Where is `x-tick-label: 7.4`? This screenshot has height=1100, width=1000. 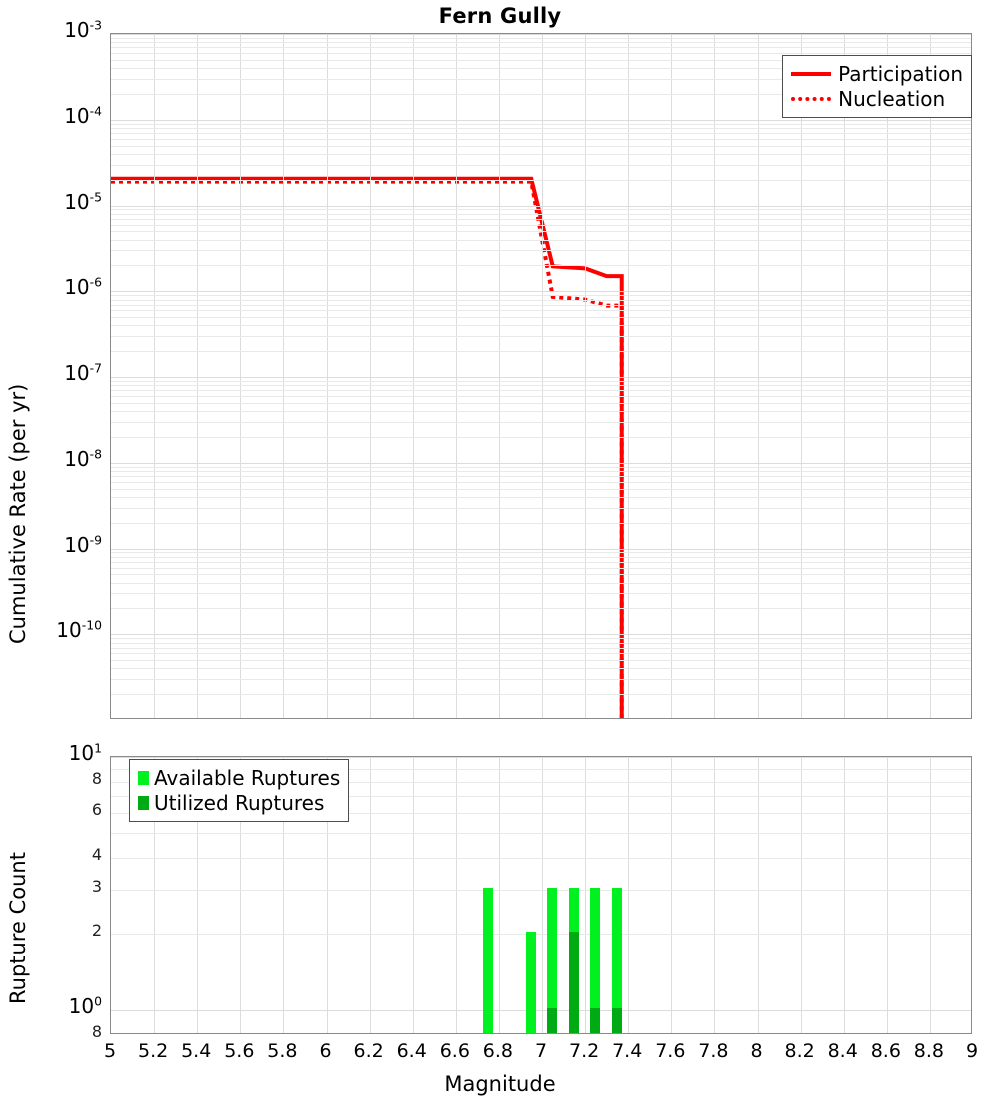 x-tick-label: 7.4 is located at coordinates (627, 1051).